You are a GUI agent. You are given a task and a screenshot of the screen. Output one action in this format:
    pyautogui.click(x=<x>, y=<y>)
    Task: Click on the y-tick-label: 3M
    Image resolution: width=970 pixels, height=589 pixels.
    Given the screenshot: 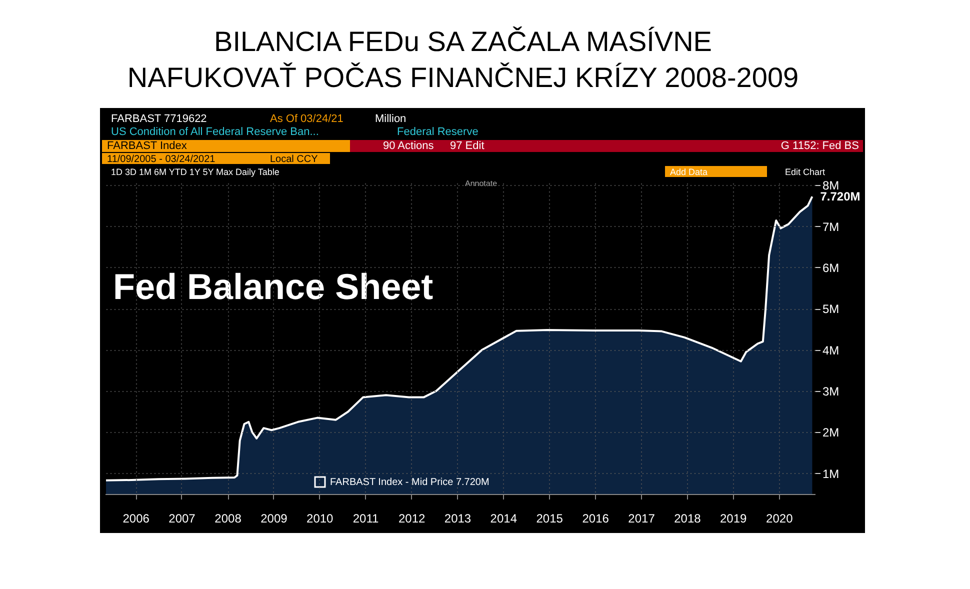 What is the action you would take?
    pyautogui.click(x=831, y=391)
    